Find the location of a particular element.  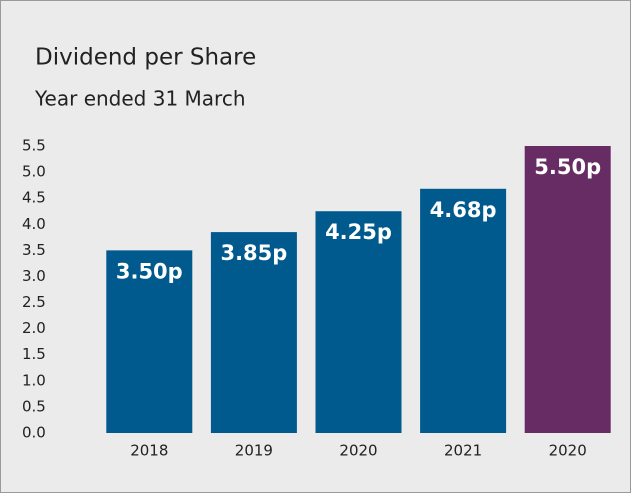

y-tick-label: 4.0 is located at coordinates (34, 224).